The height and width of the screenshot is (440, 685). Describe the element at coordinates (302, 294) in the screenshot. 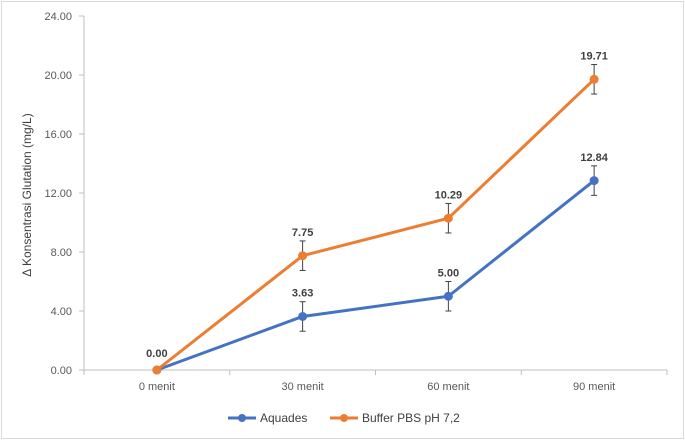

I see `data-label: 3.63` at that location.